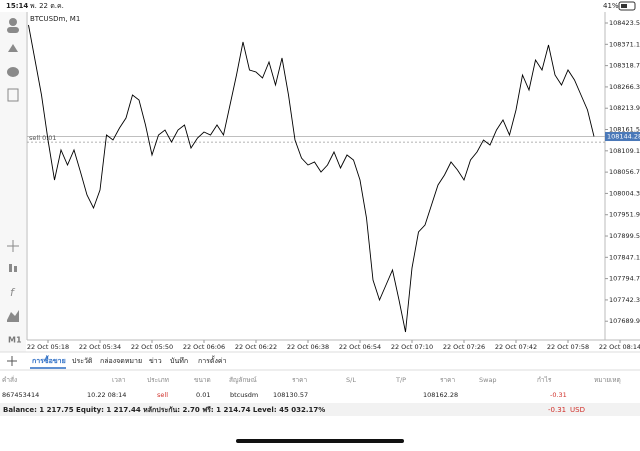  Describe the element at coordinates (13, 30) in the screenshot. I see `account-icon-body` at that location.